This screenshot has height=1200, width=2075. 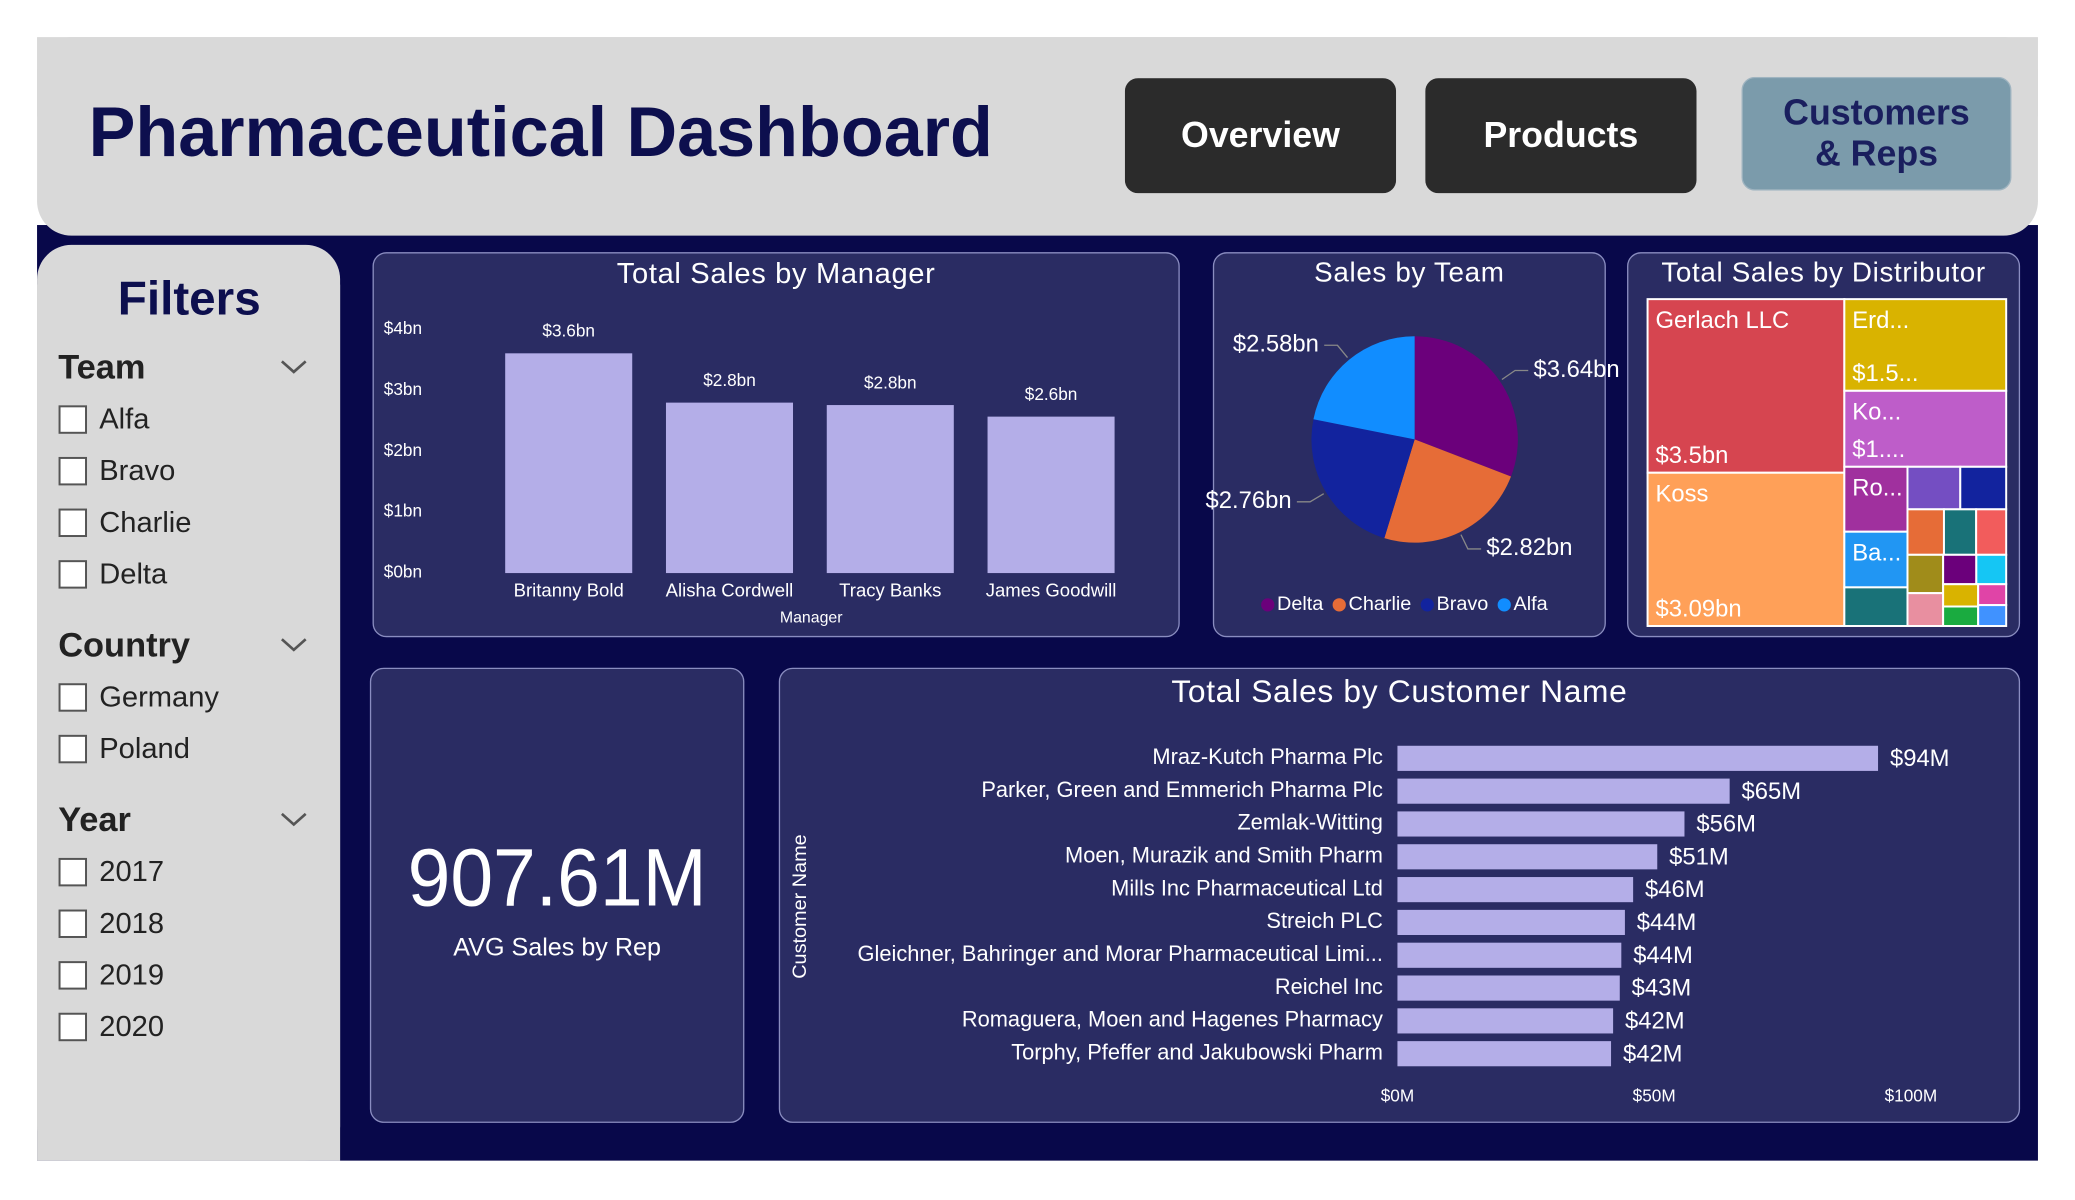 I want to click on treemap-value: $3.5bn, so click(x=1692, y=455).